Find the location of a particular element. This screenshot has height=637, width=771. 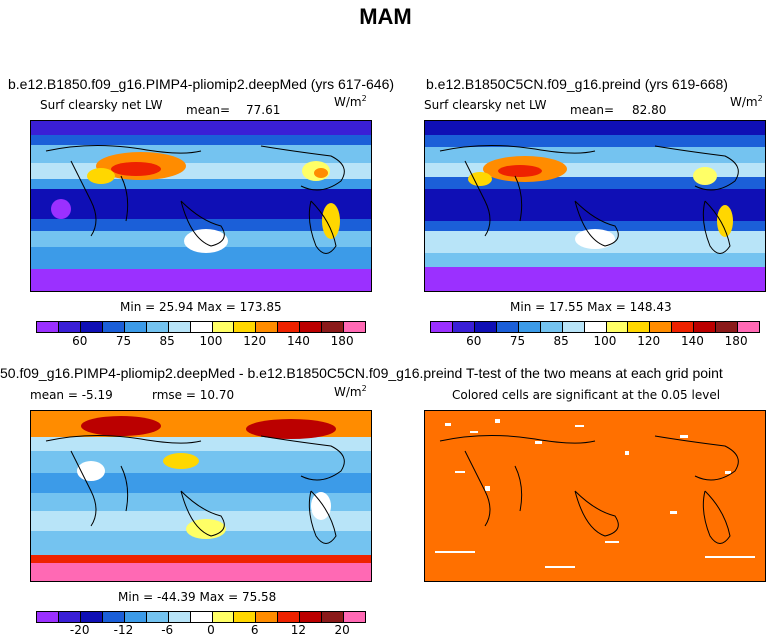

panel1-map is located at coordinates (201, 206).